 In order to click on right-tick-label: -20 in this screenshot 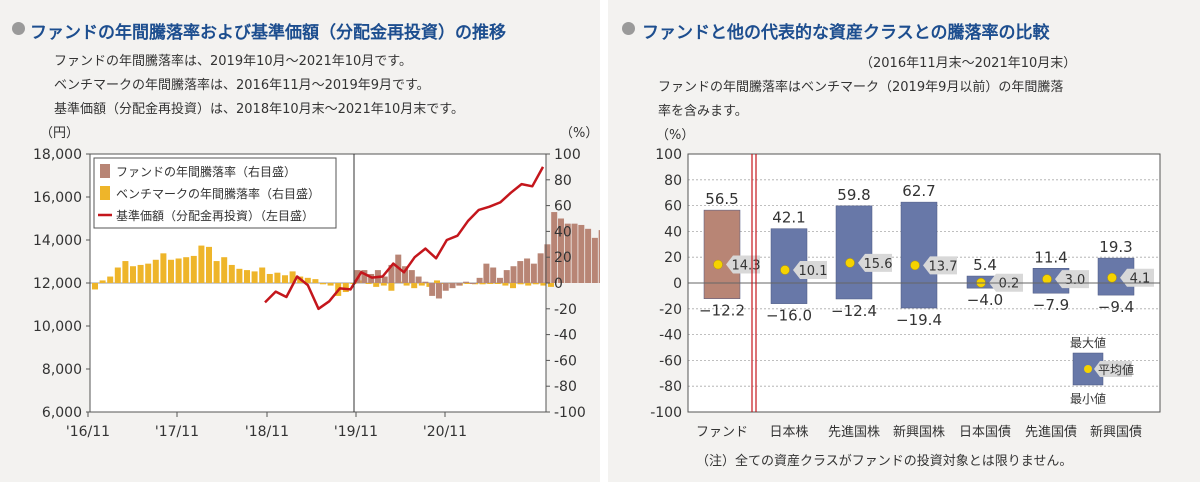, I will do `click(565, 310)`.